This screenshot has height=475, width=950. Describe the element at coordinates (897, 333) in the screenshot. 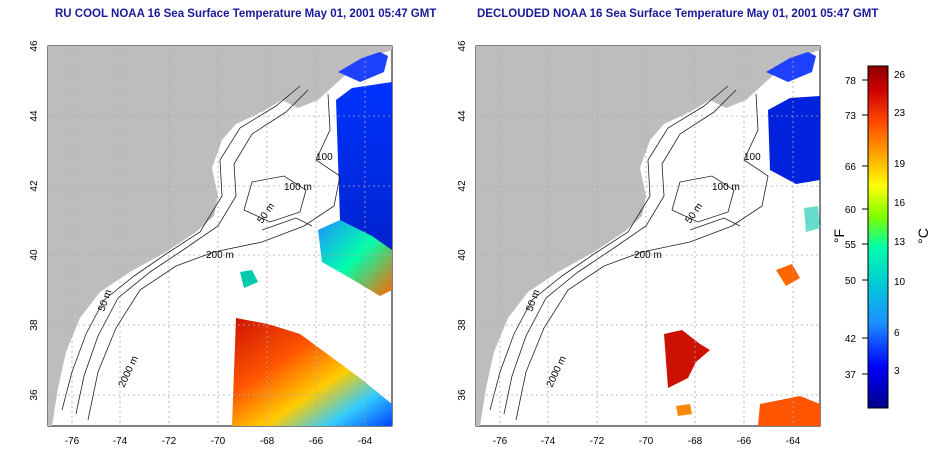

I see `c-tick: 6` at that location.